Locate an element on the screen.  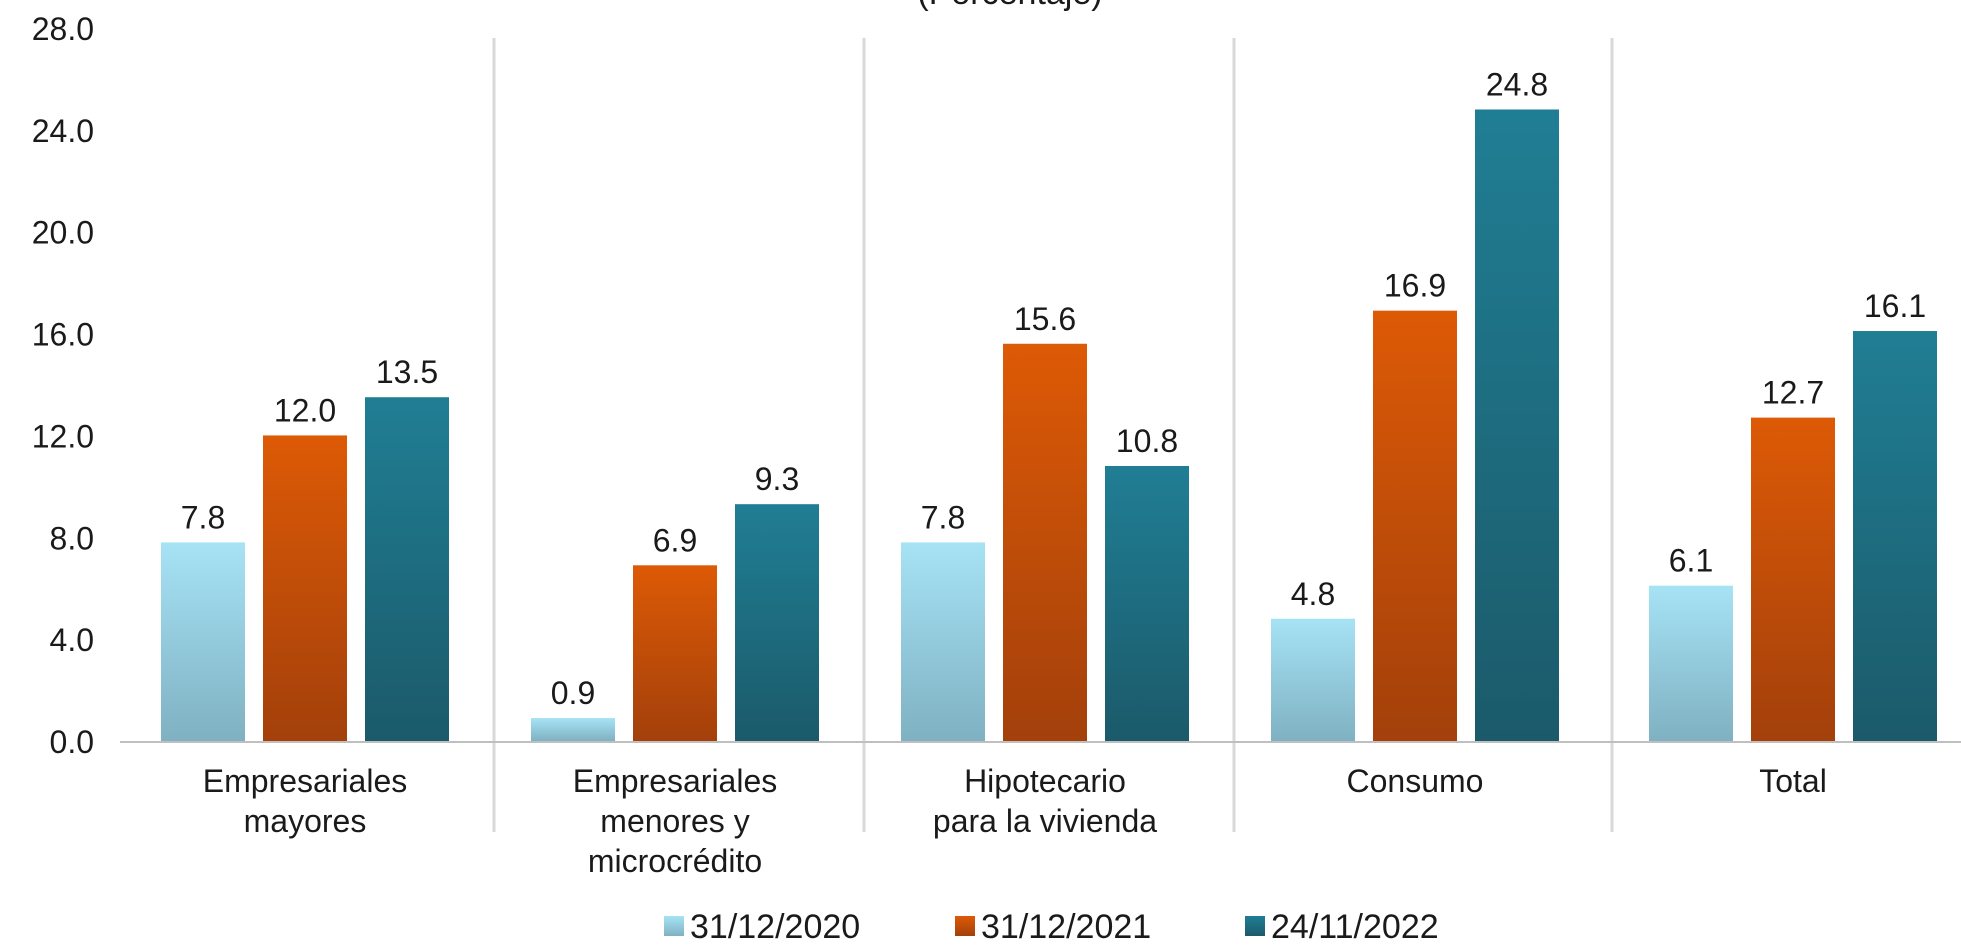
bar-value-label: 15.6 is located at coordinates (1045, 319).